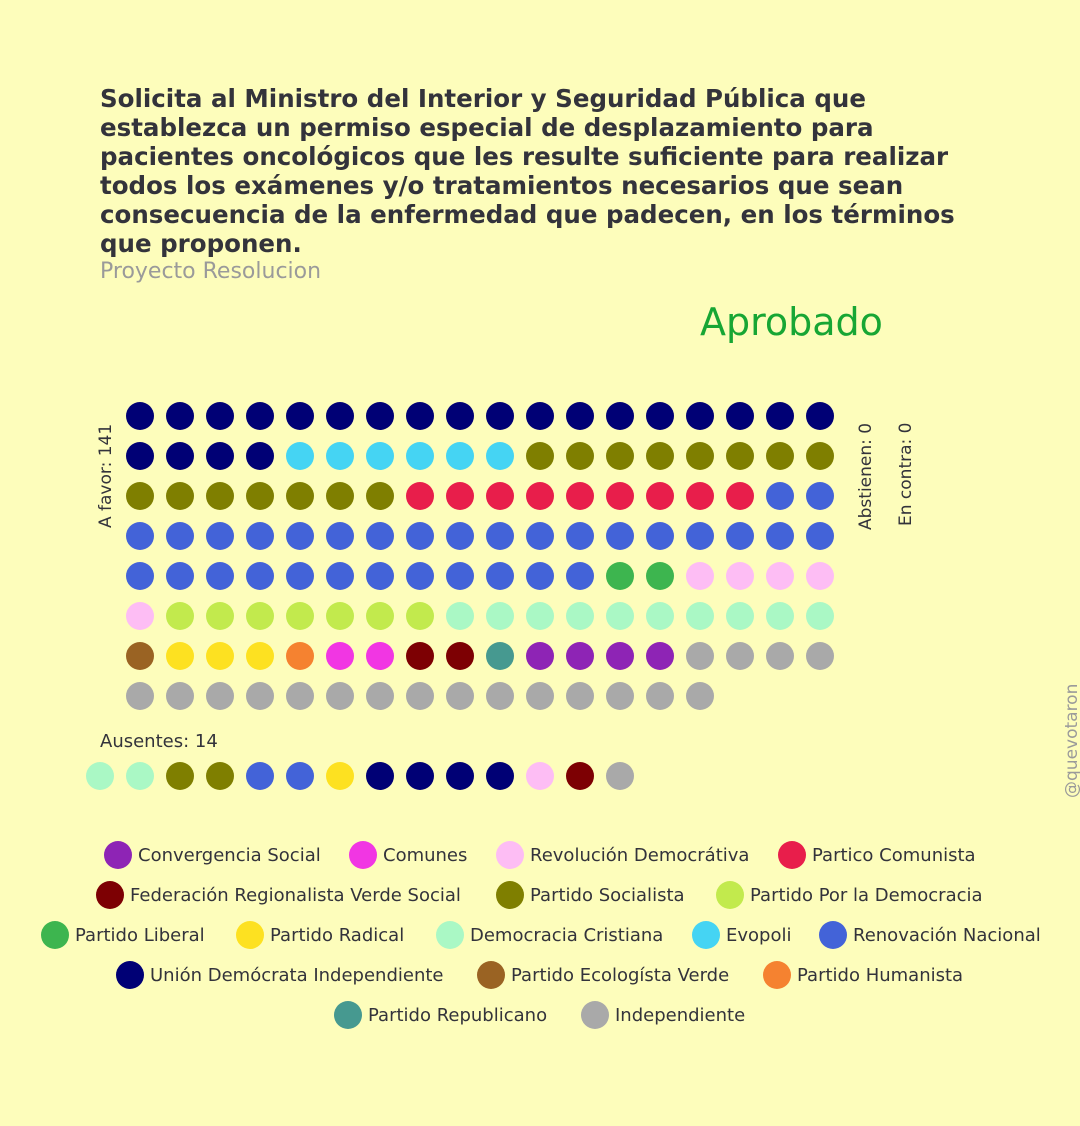 This screenshot has height=1126, width=1080. What do you see at coordinates (1071, 740) in the screenshot?
I see `watermark: @quevotaron` at bounding box center [1071, 740].